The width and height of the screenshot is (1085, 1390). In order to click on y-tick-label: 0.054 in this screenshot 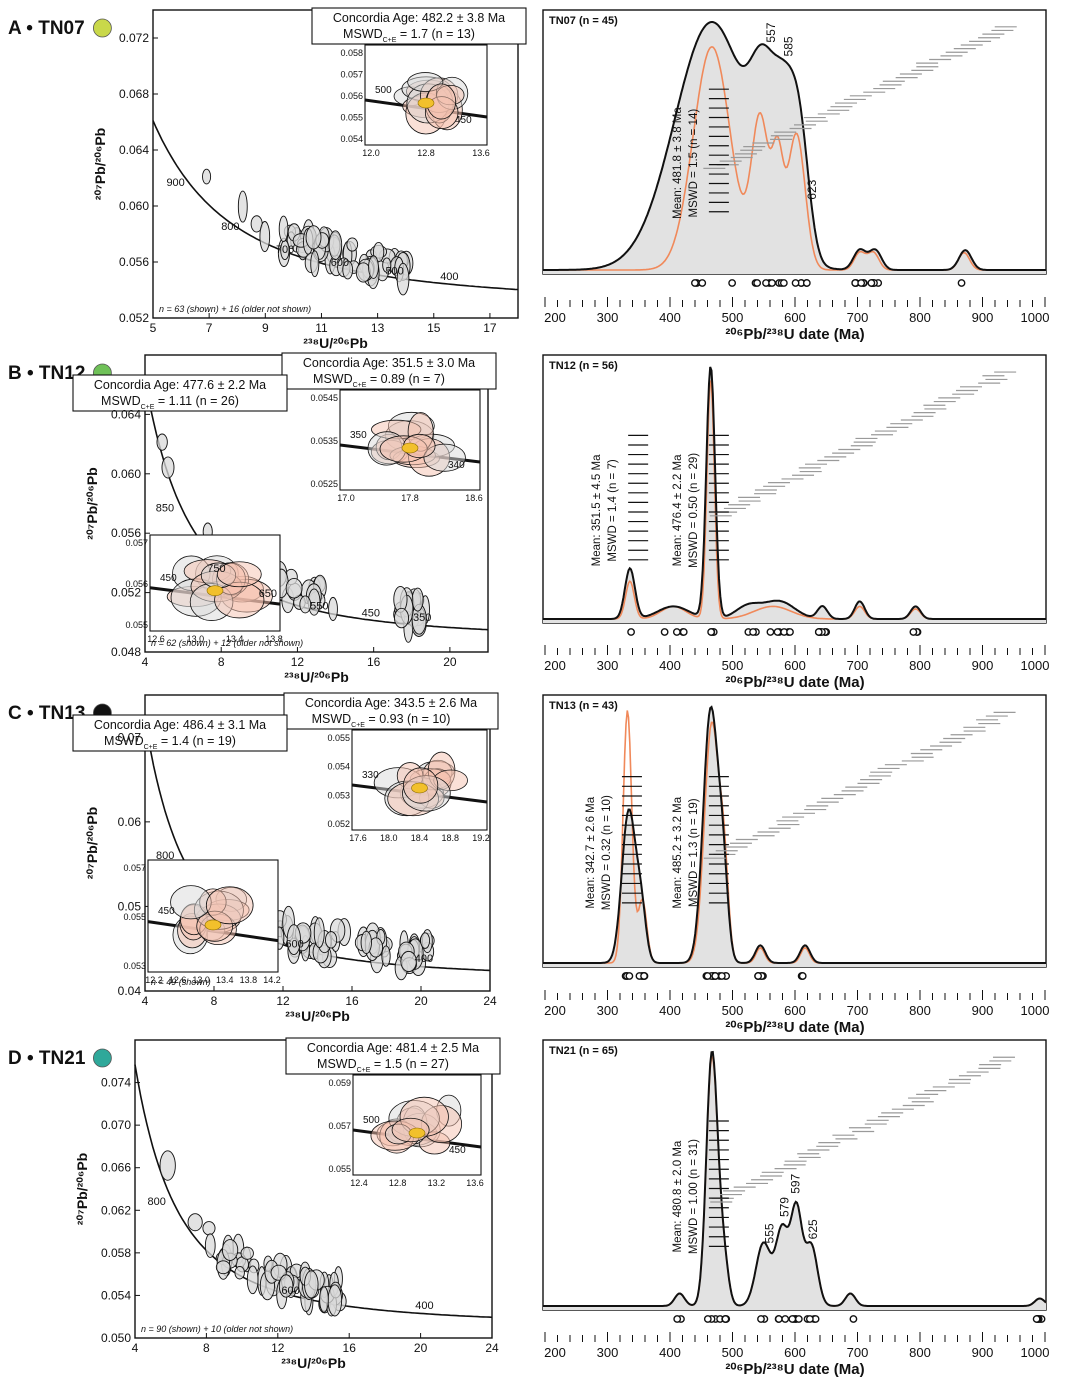, I will do `click(116, 1295)`.